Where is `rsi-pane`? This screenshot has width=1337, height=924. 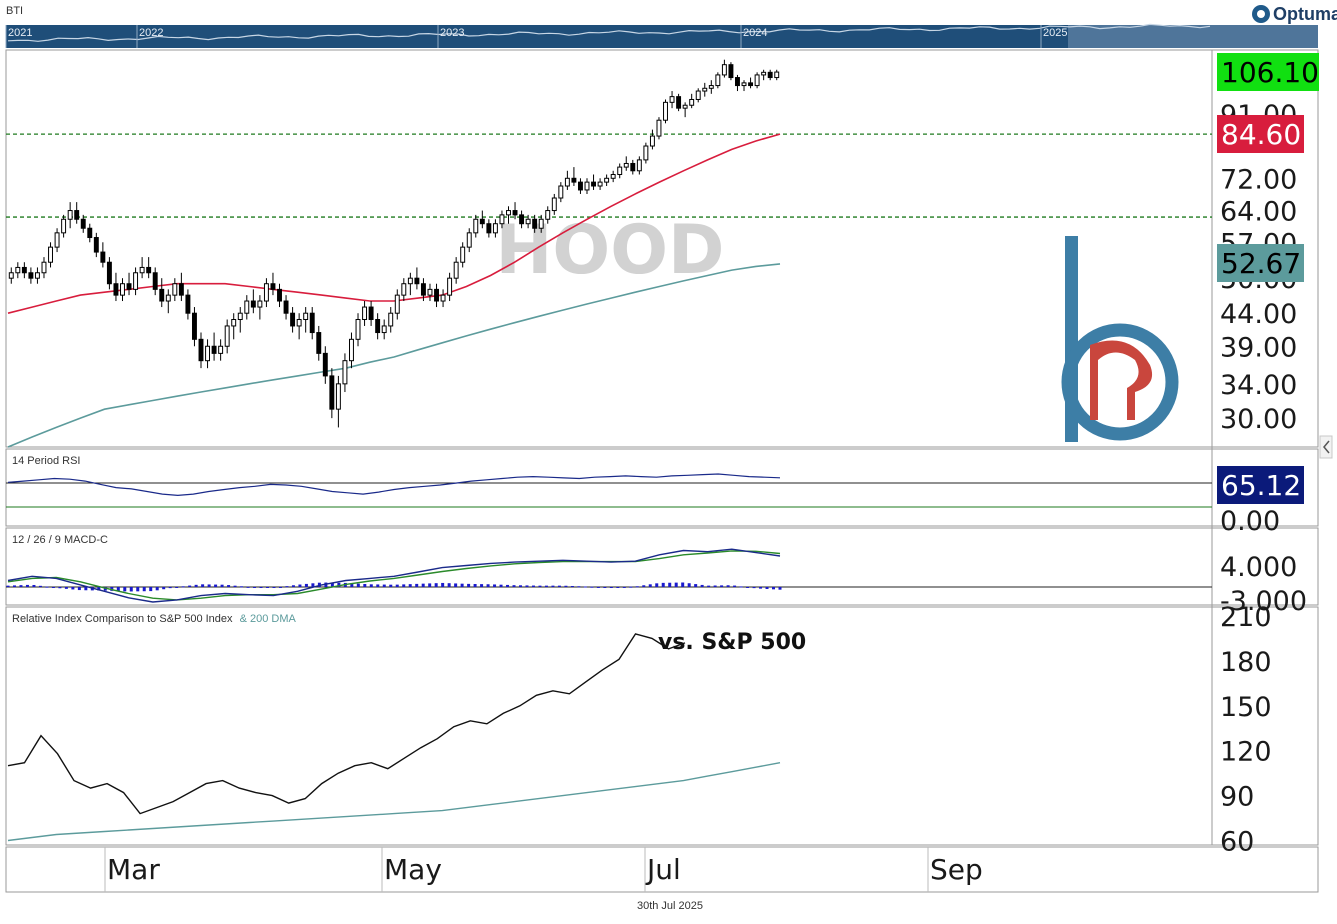
rsi-pane is located at coordinates (662, 487).